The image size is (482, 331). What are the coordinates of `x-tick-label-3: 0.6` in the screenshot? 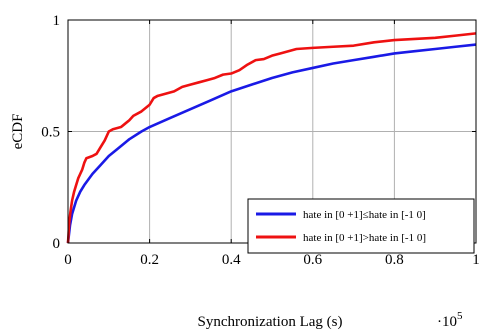 It's located at (312, 260).